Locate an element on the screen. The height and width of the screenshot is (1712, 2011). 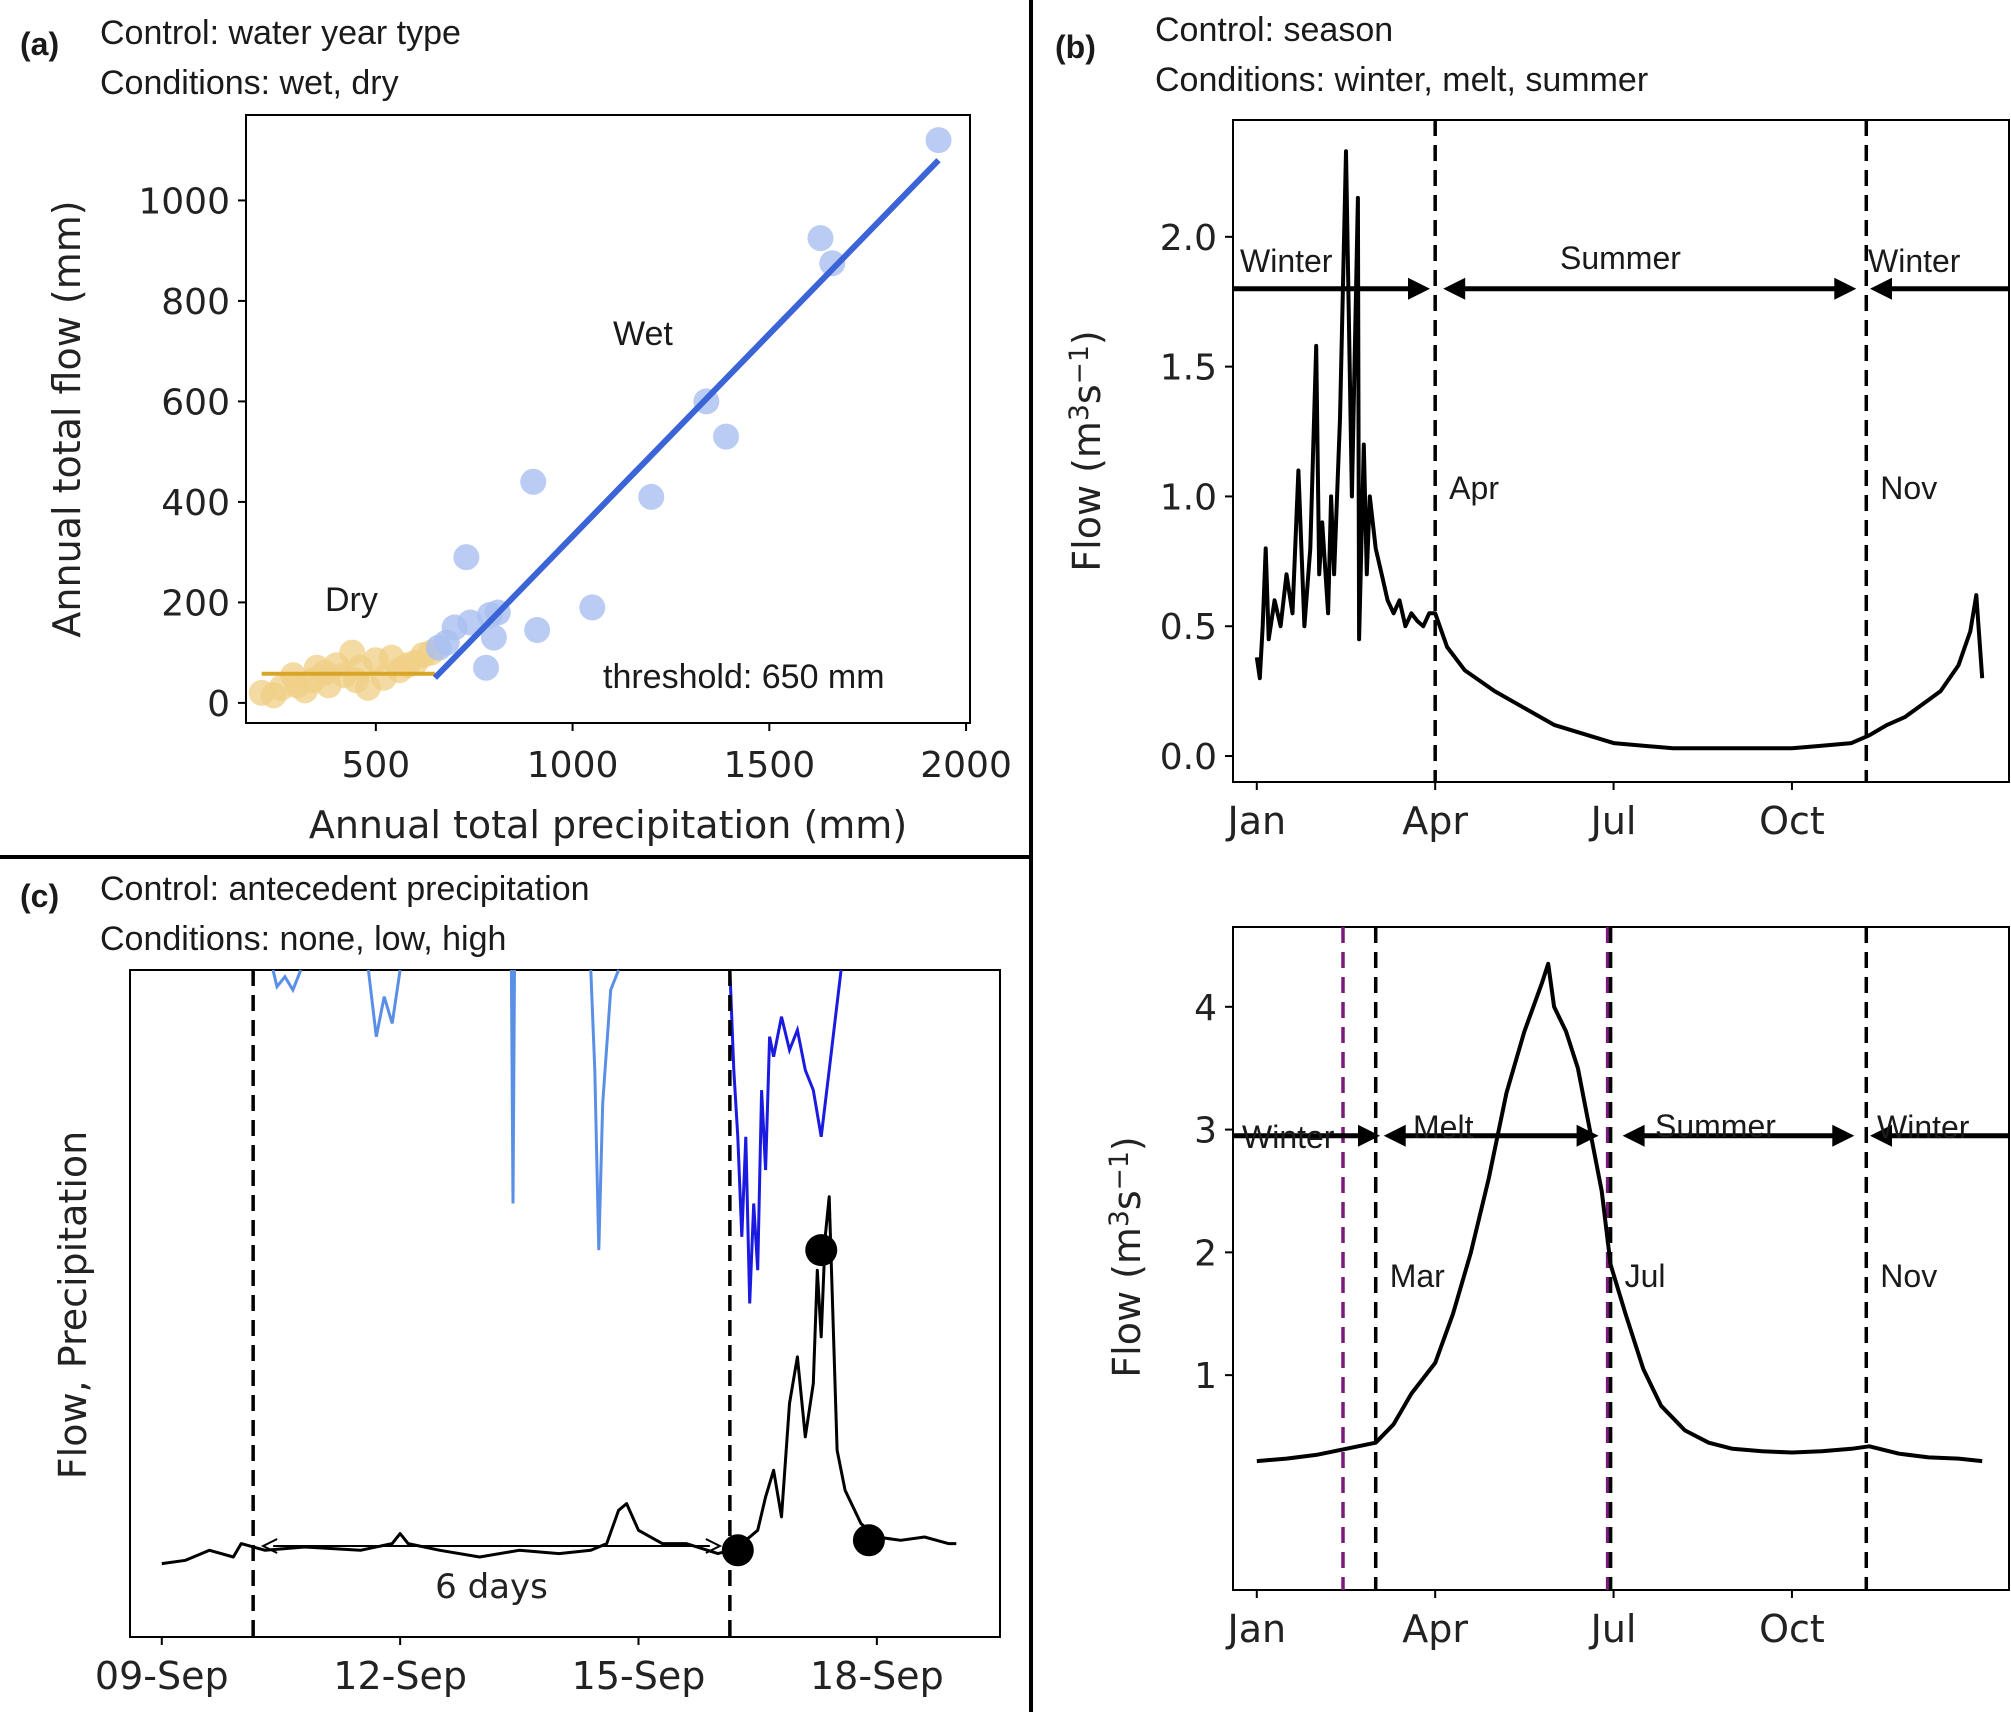
a-xlabel: Annual total precipitation (mm) is located at coordinates (608, 825).